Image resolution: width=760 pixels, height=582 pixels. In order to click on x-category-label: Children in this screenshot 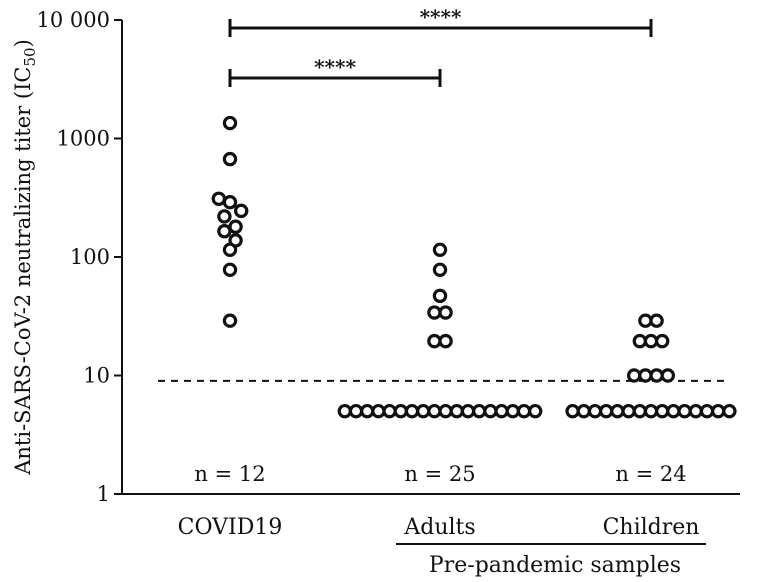, I will do `click(651, 527)`.